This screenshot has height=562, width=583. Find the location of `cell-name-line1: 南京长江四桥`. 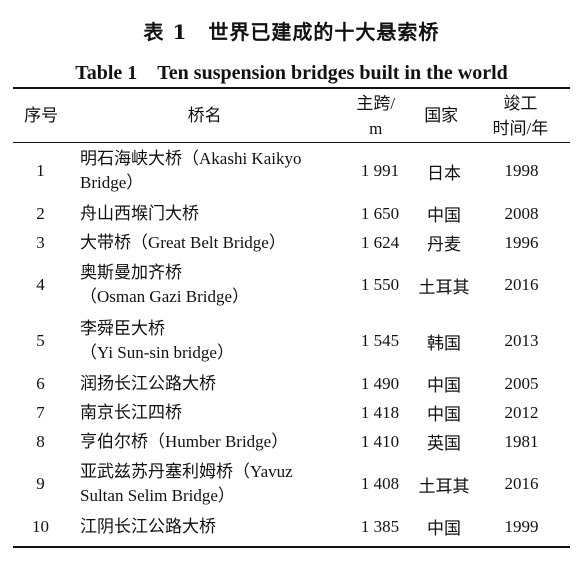

cell-name-line1: 南京长江四桥 is located at coordinates (131, 412).